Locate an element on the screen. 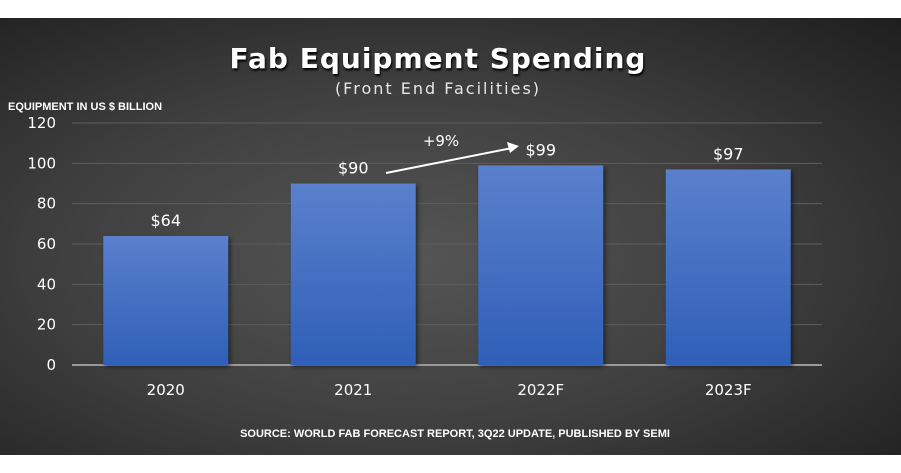 The image size is (901, 473). y-axis-label: EQUIPMENT IN US $ BILLION is located at coordinates (85, 107).